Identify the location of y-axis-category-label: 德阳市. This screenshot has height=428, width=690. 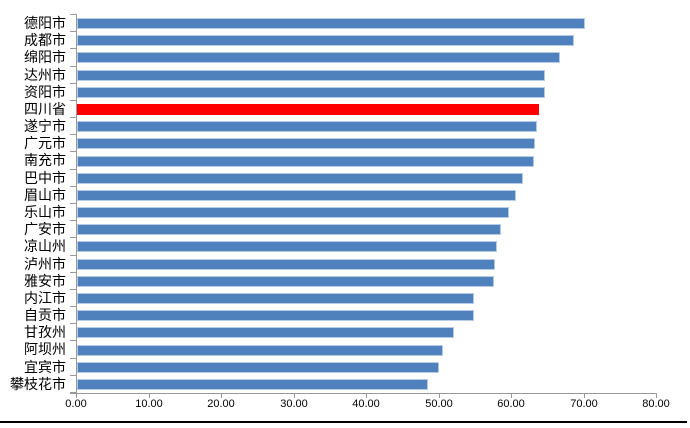
(45, 23).